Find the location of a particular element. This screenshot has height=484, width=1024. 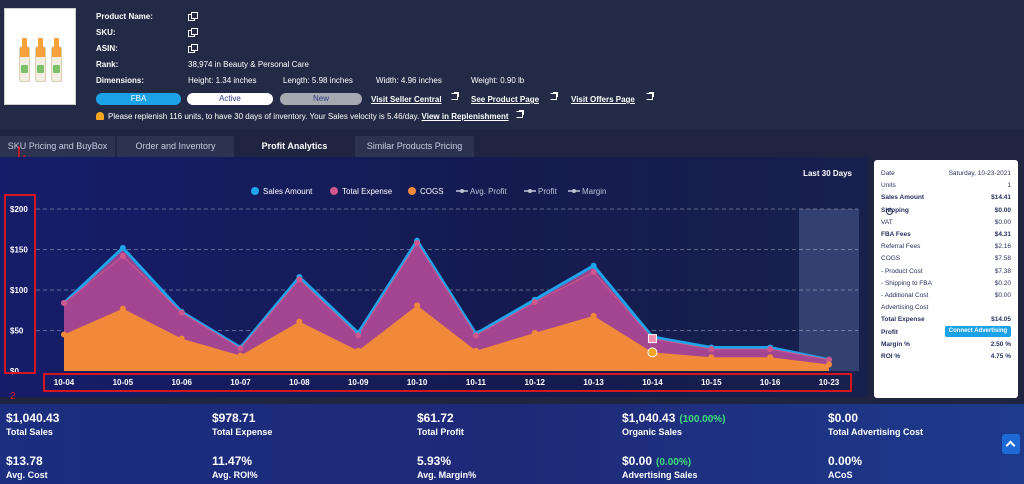

fba-badge: FBA is located at coordinates (138, 99).